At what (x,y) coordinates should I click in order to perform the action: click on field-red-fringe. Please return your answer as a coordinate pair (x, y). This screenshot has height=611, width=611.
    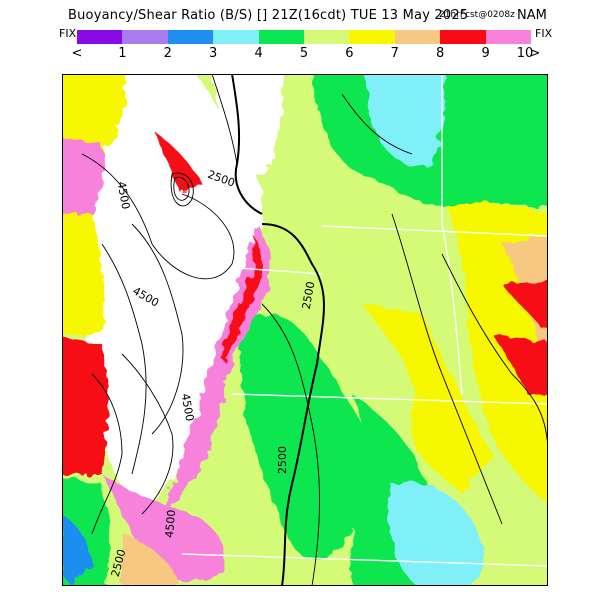
    Looking at the image, I should click on (242, 299).